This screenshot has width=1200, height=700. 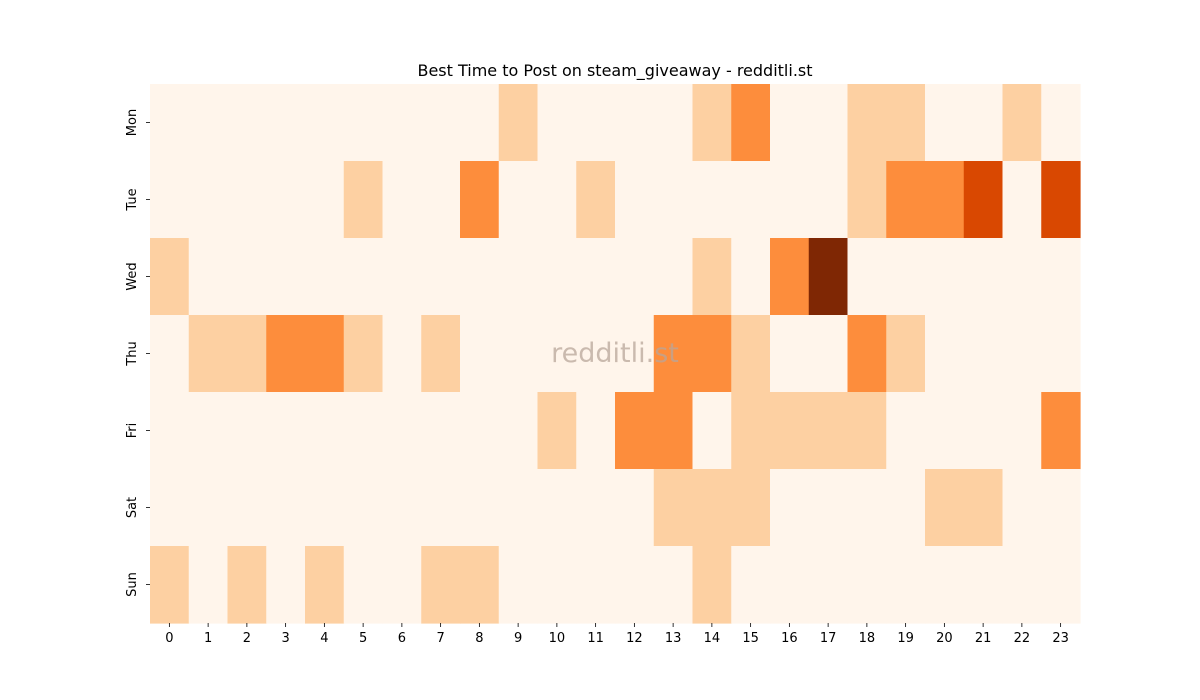 What do you see at coordinates (867, 638) in the screenshot?
I see `x-tick-label: 18` at bounding box center [867, 638].